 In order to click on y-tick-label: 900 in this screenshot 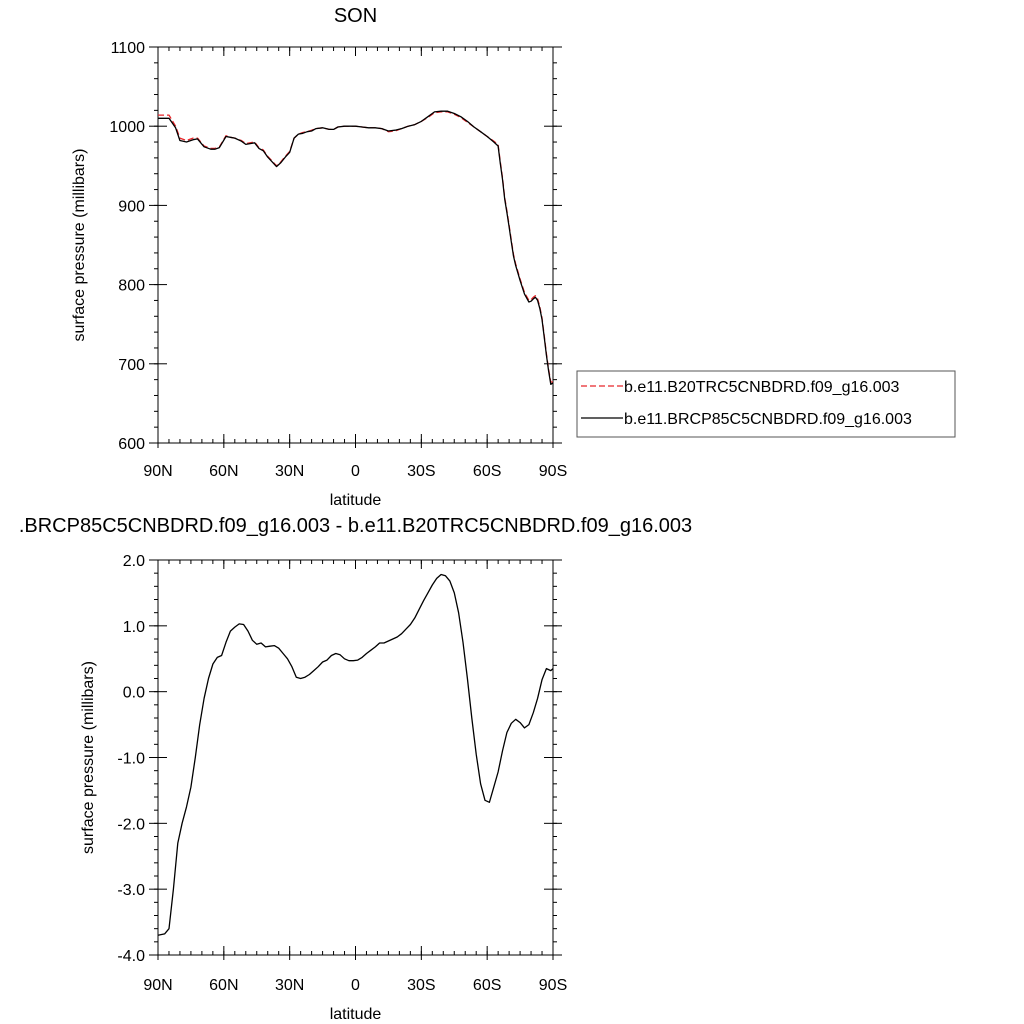, I will do `click(131, 206)`.